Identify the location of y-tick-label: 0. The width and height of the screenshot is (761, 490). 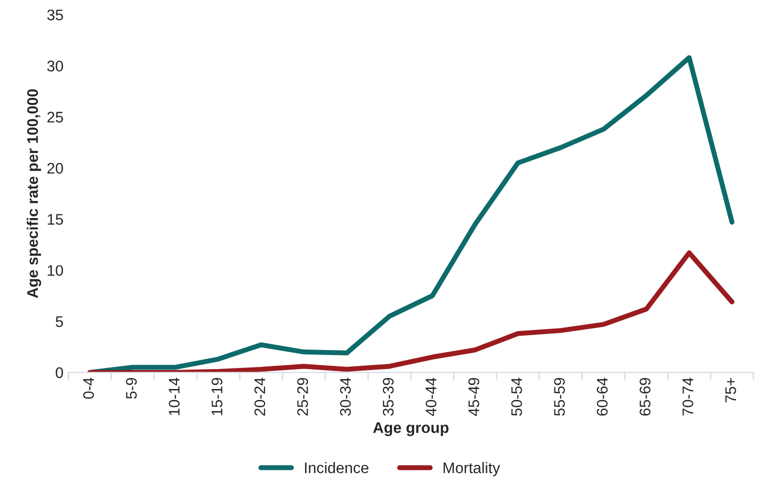
(60, 372).